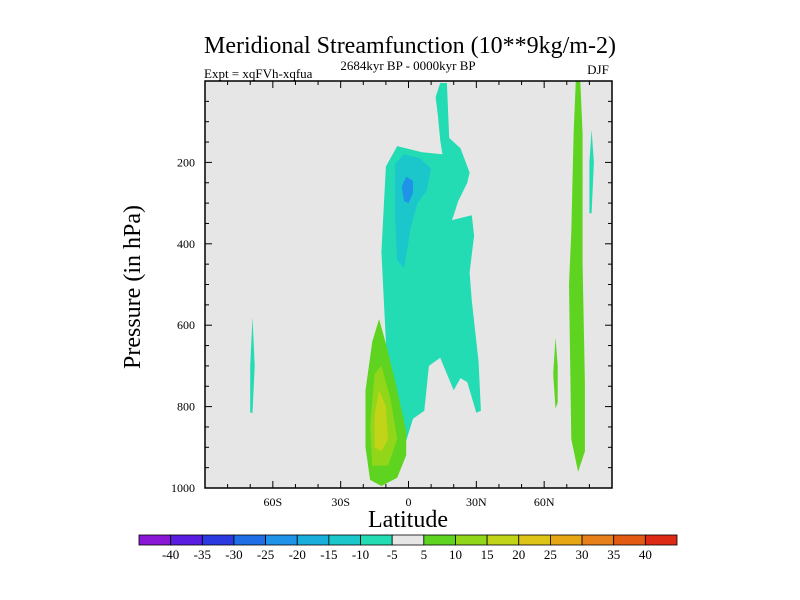 The height and width of the screenshot is (600, 800). What do you see at coordinates (613, 554) in the screenshot?
I see `colorbar-label: 35` at bounding box center [613, 554].